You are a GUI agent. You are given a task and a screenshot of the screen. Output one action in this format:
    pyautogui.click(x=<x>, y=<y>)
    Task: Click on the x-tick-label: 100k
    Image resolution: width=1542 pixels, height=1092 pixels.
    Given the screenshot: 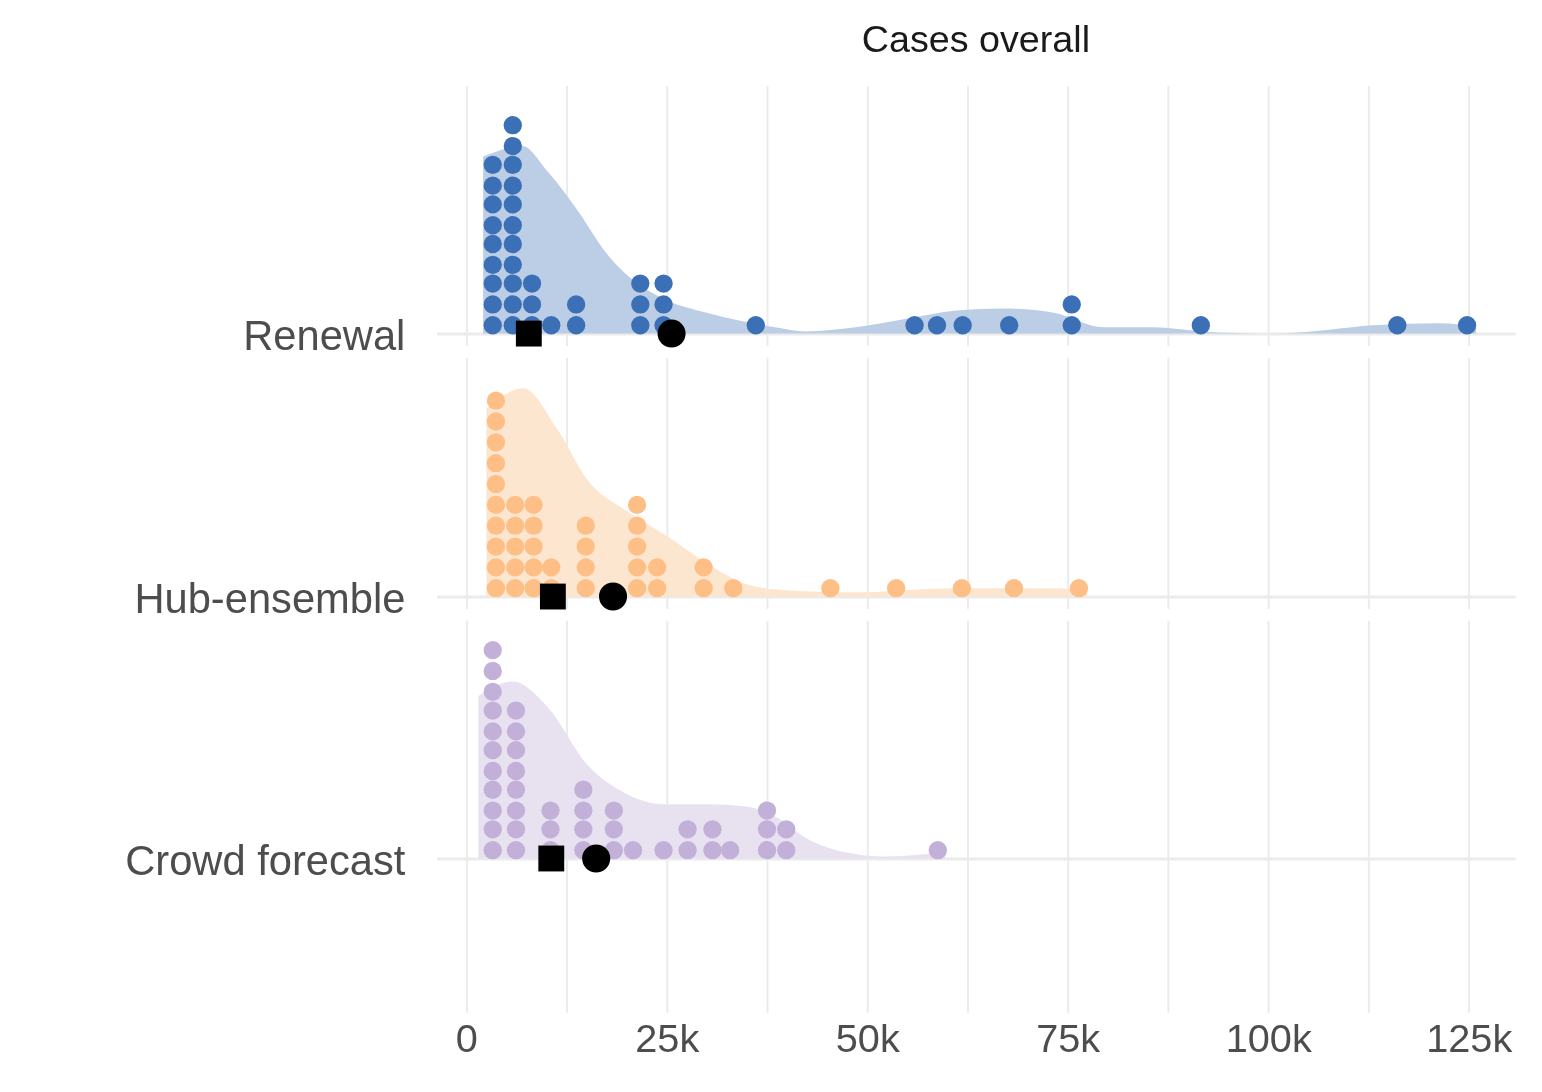 What is the action you would take?
    pyautogui.click(x=1268, y=1038)
    